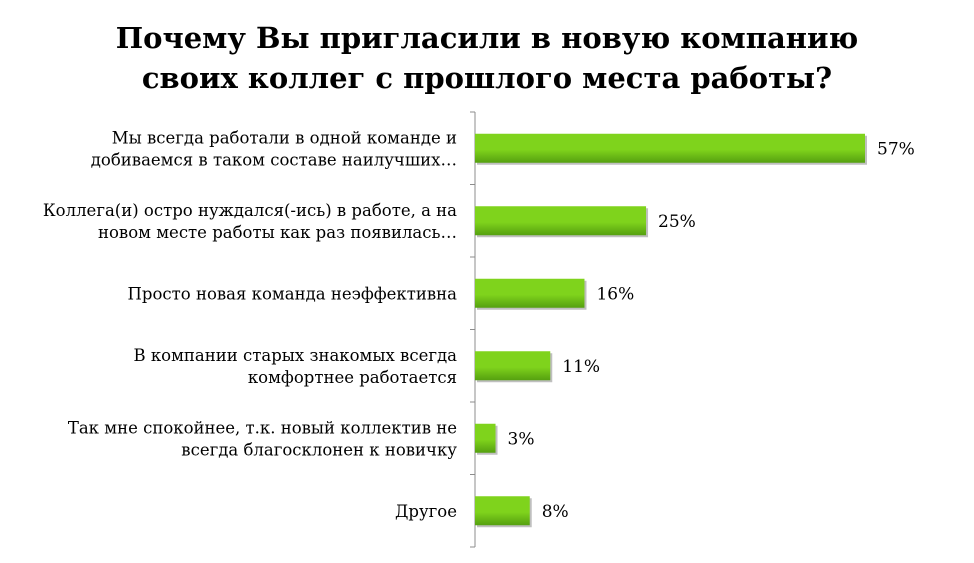 The width and height of the screenshot is (974, 563). I want to click on value-label: 16%, so click(615, 294).